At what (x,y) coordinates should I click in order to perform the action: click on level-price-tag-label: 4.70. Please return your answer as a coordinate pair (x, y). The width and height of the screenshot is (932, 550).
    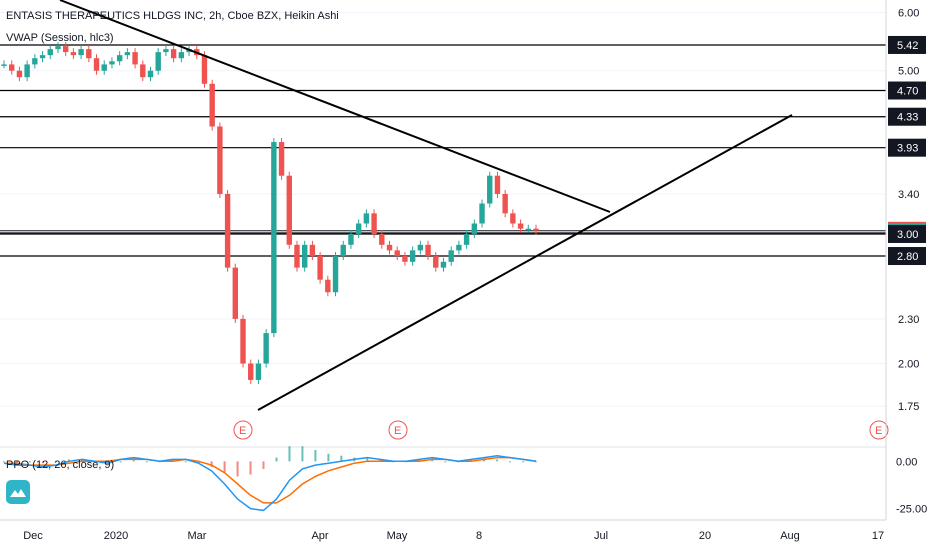
    Looking at the image, I should click on (907, 92).